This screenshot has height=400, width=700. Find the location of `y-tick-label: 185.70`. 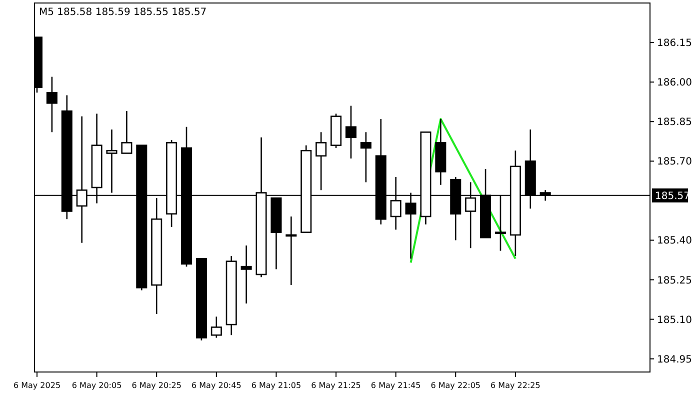

y-tick-label: 185.70 is located at coordinates (674, 162).